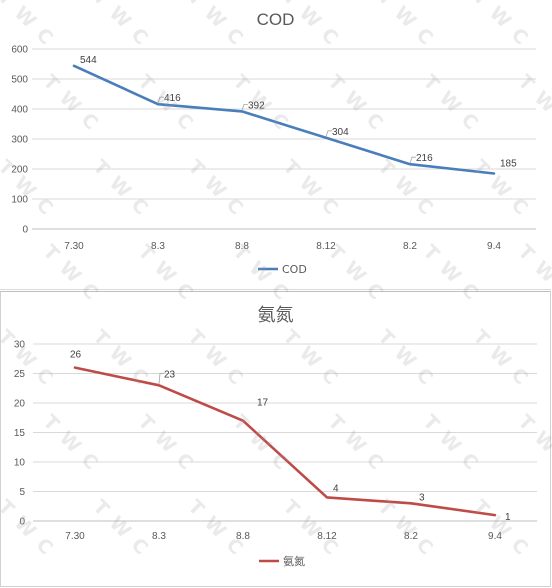  Describe the element at coordinates (19, 170) in the screenshot. I see `y-tick-label: 200` at that location.